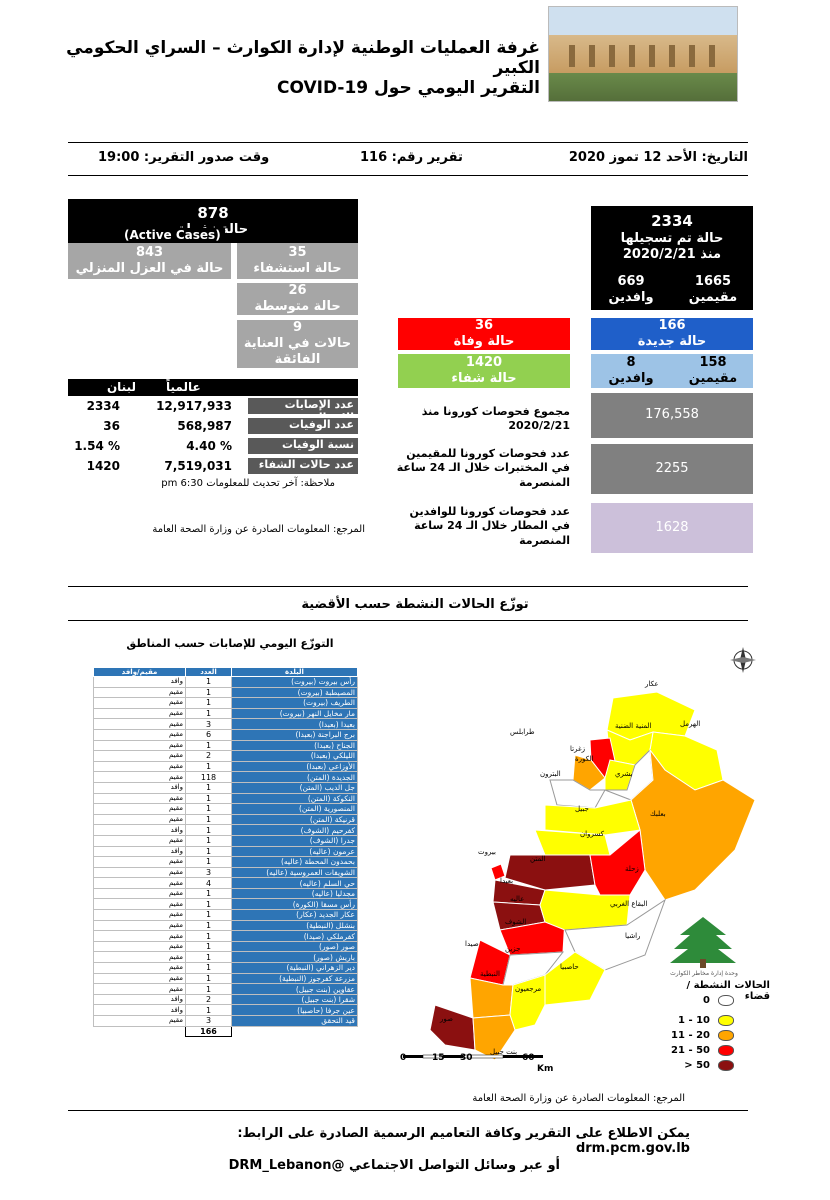  I want to click on registered-total: 2334, so click(672, 221).